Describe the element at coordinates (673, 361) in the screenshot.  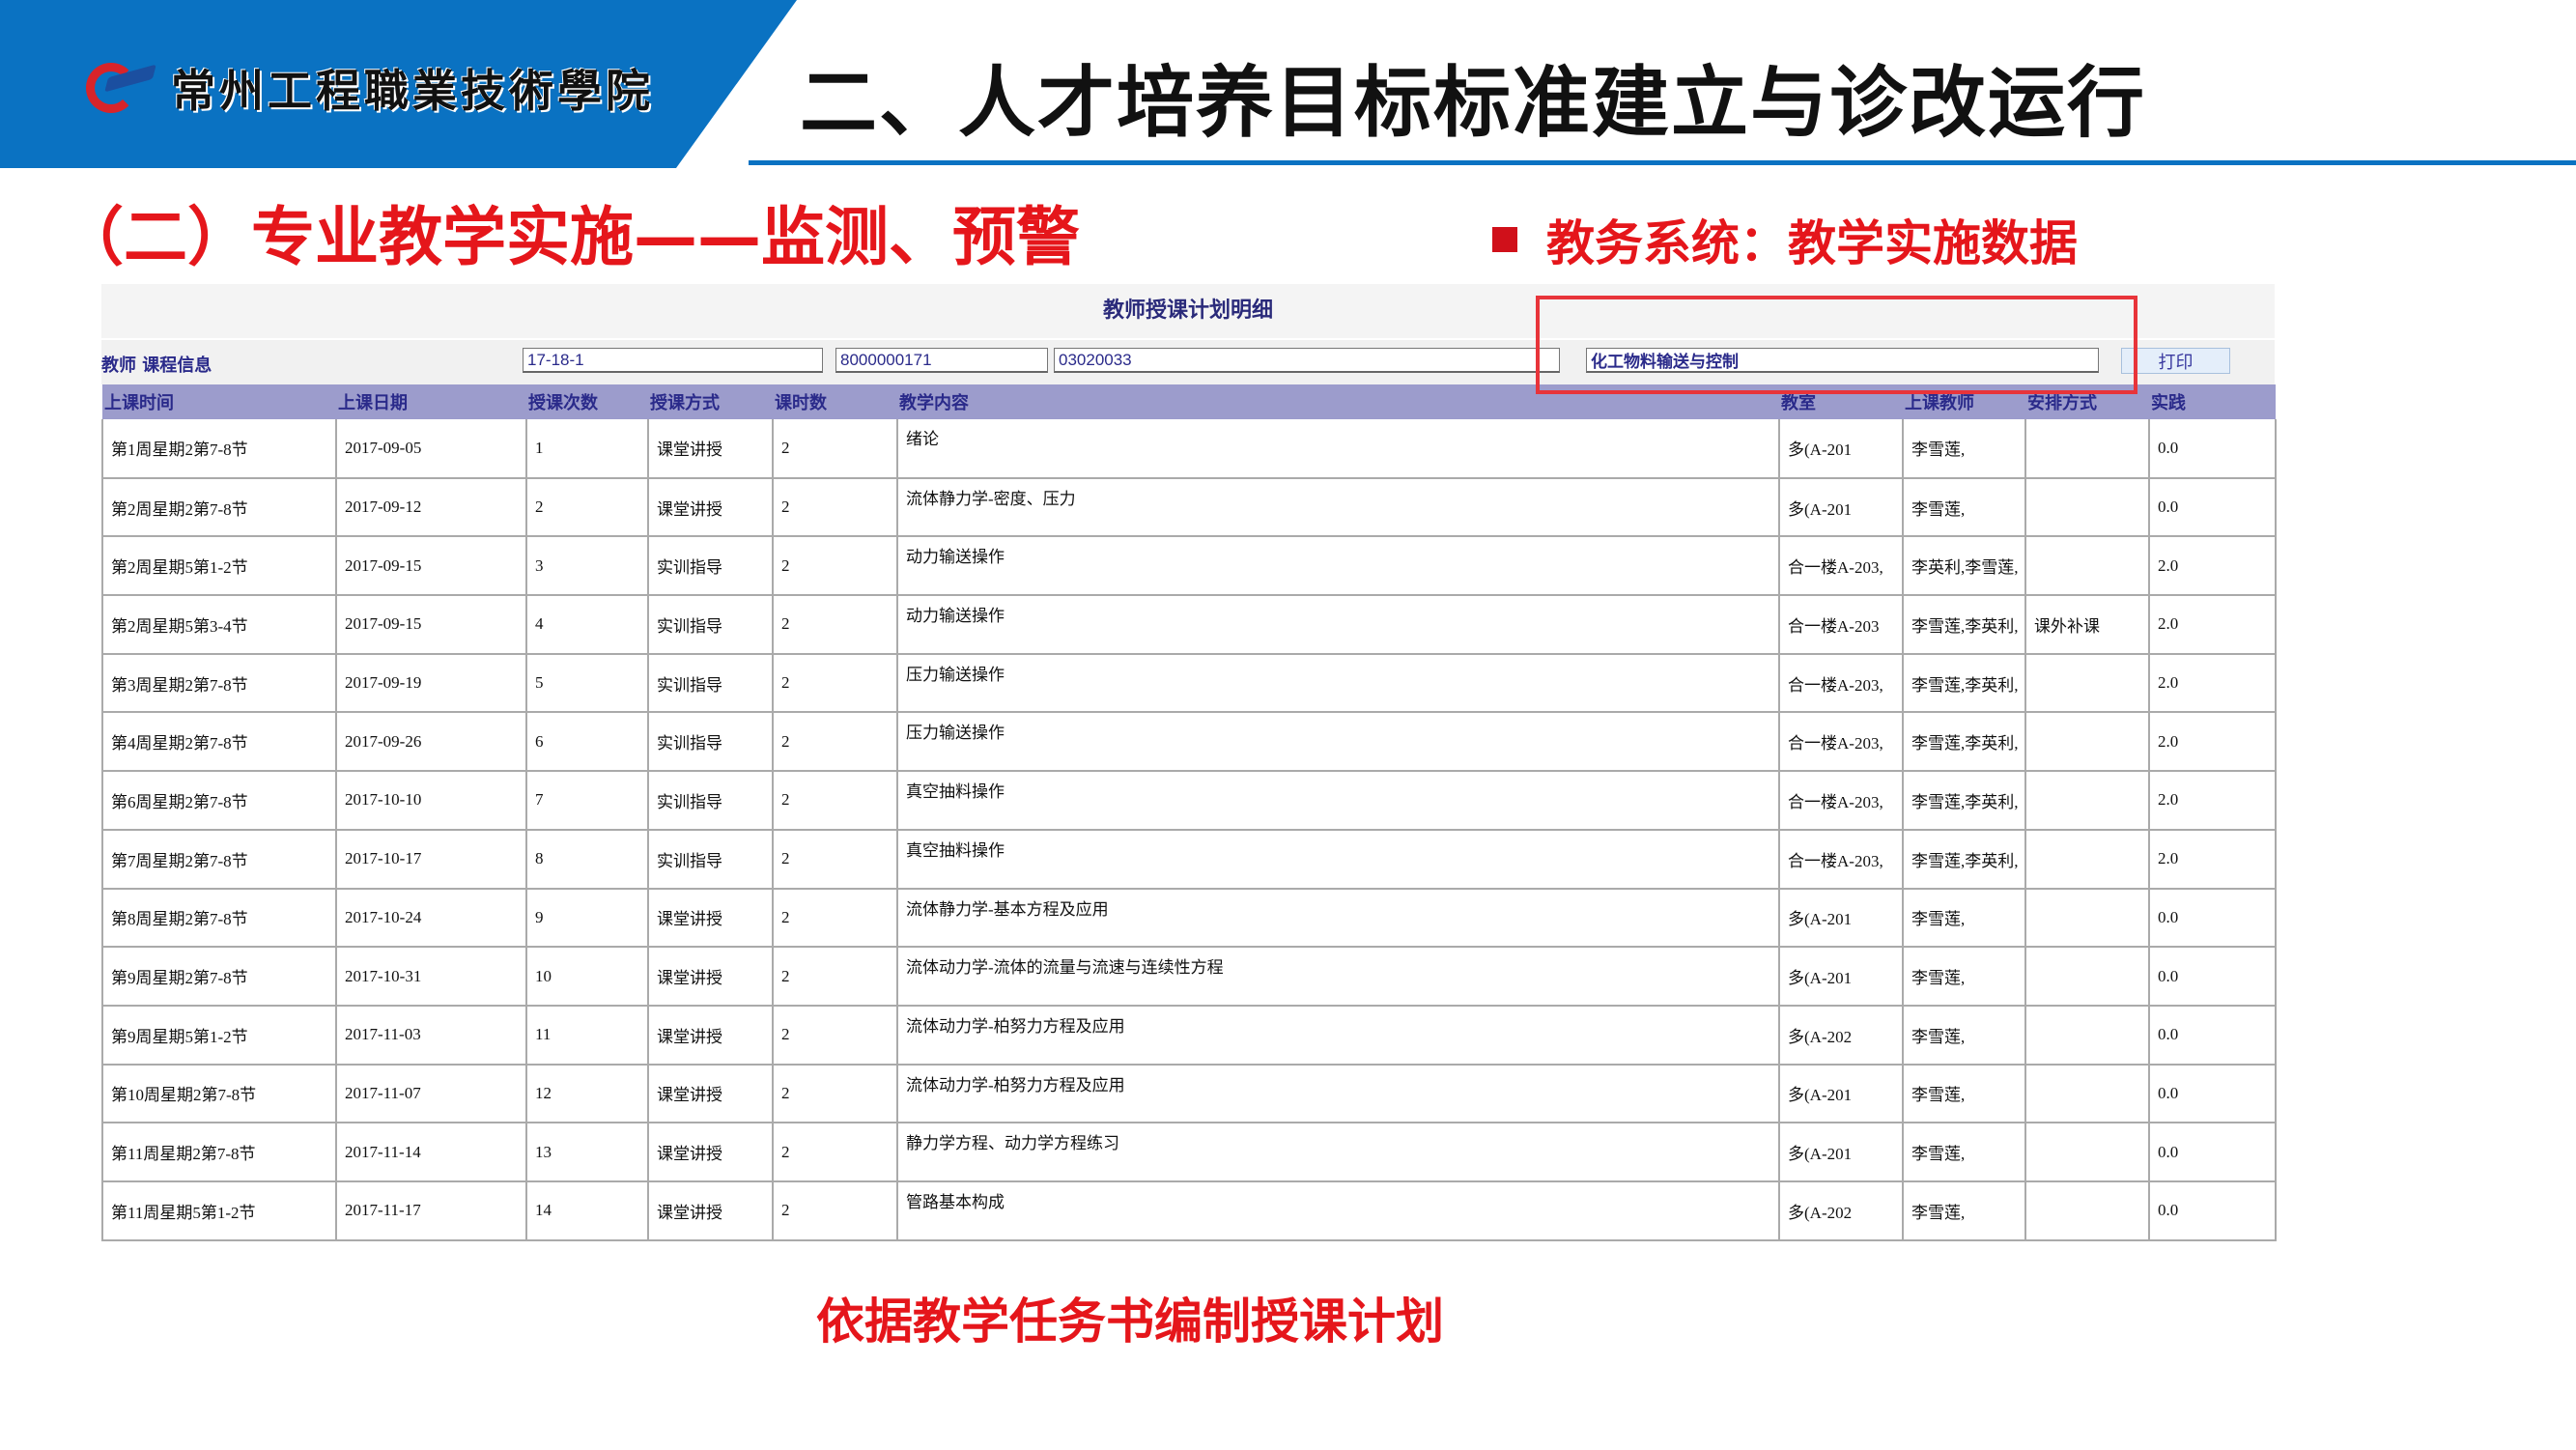
I see `term-field` at that location.